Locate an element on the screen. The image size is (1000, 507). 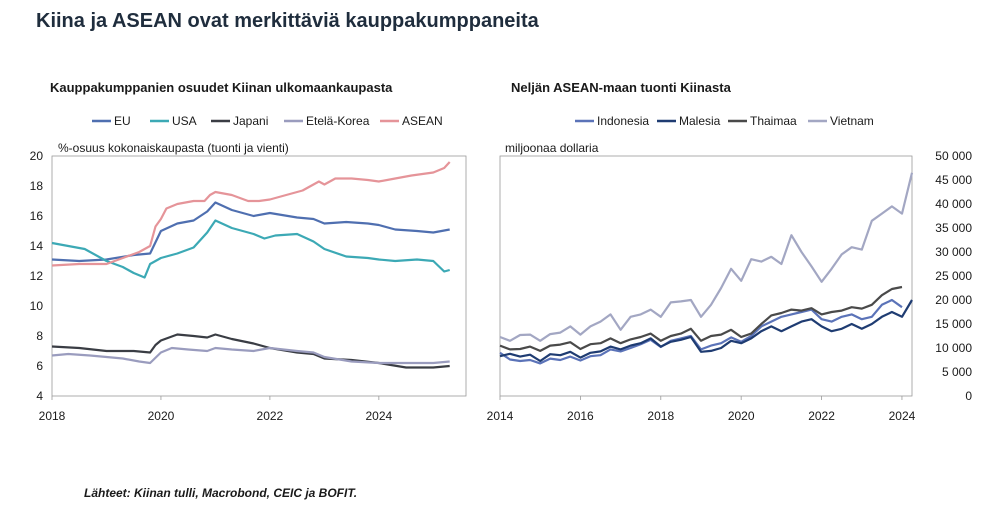
right-ytick-label: 10 000 is located at coordinates (953, 348).